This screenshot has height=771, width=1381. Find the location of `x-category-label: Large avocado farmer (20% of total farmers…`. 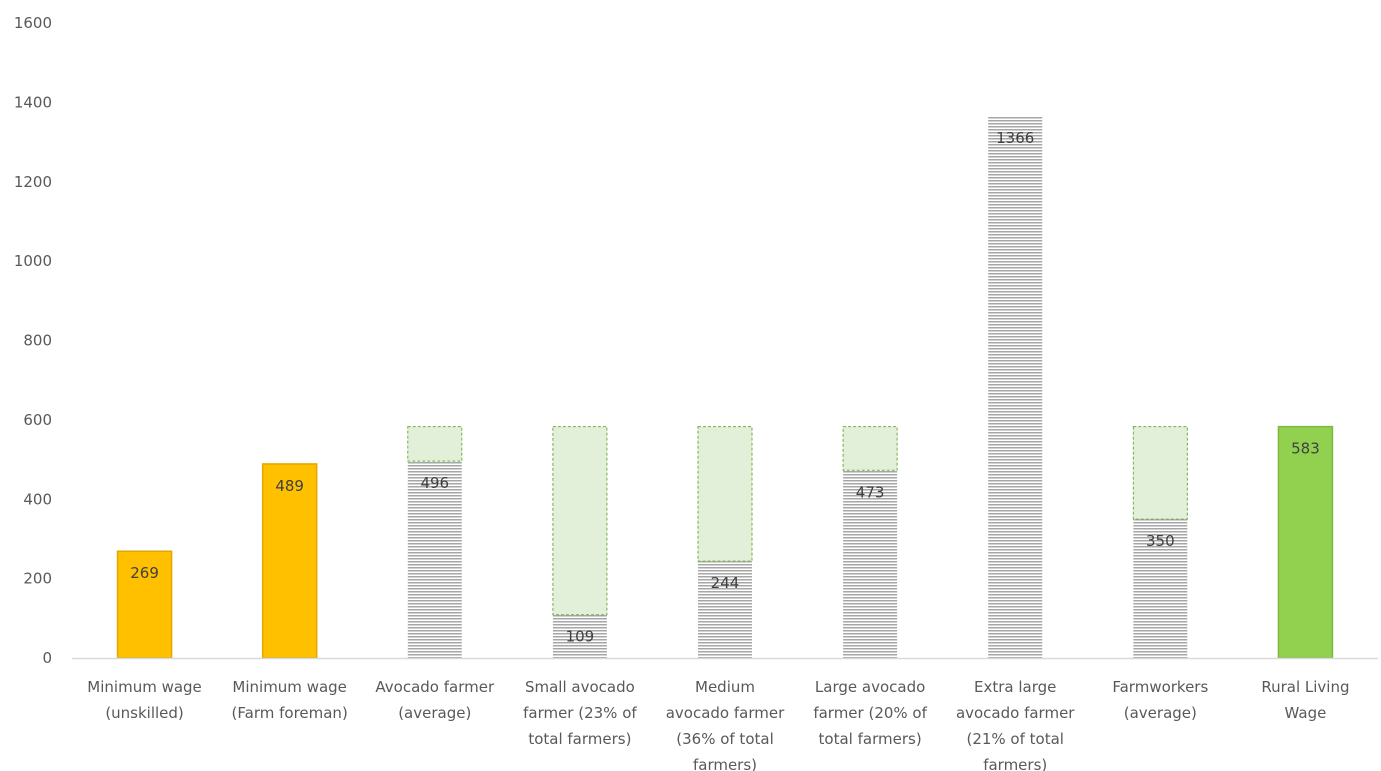

x-category-label: Large avocado farmer (20% of total farmers… is located at coordinates (870, 713).